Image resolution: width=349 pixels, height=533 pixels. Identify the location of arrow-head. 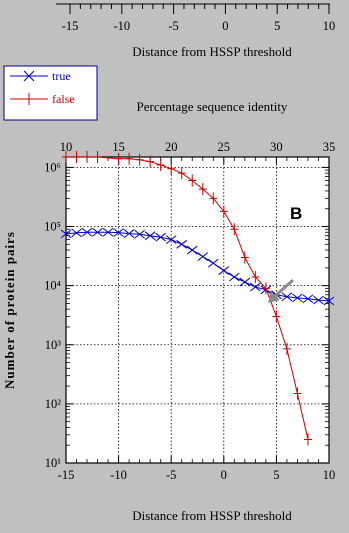
(274, 297).